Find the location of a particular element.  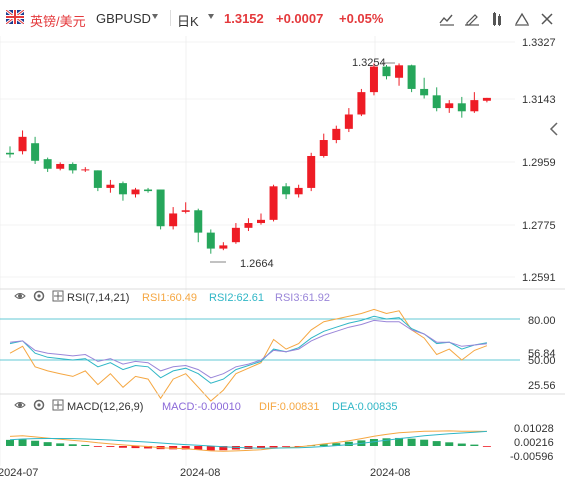

macd-tick-2: 0.00216 is located at coordinates (534, 443).